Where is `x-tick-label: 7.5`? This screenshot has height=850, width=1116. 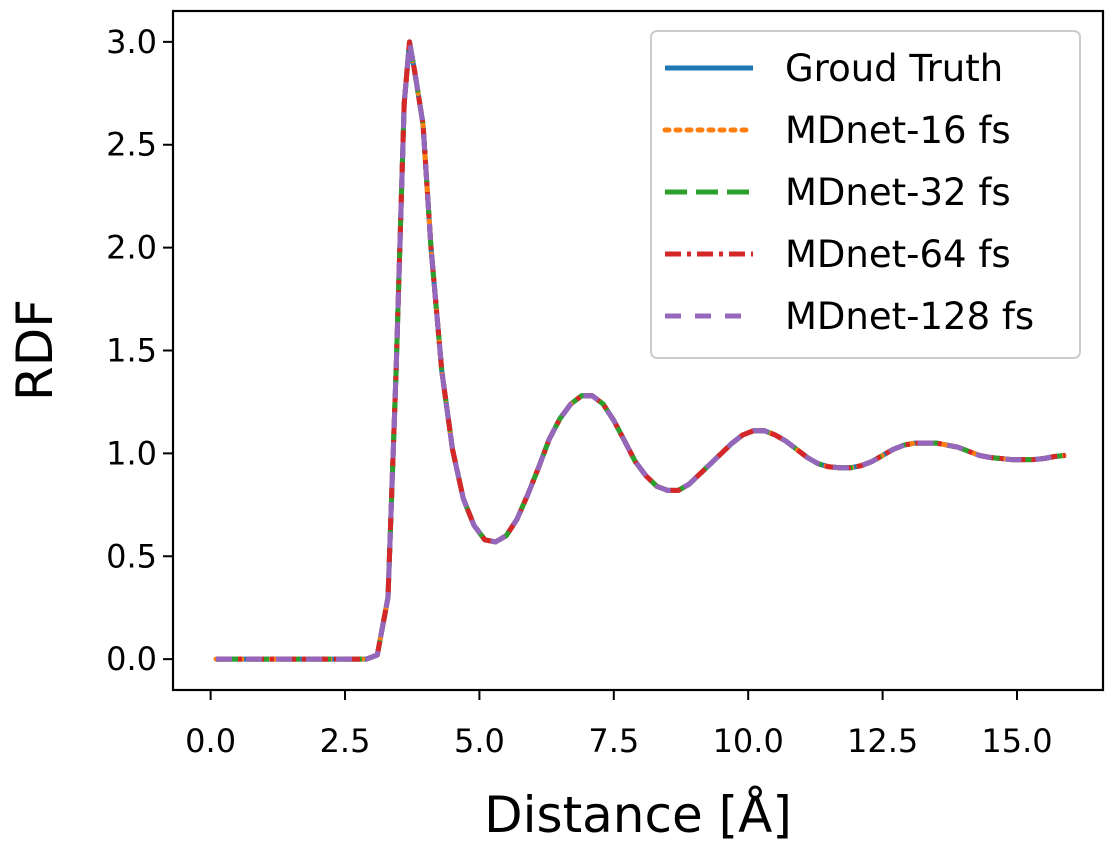
x-tick-label: 7.5 is located at coordinates (613, 741).